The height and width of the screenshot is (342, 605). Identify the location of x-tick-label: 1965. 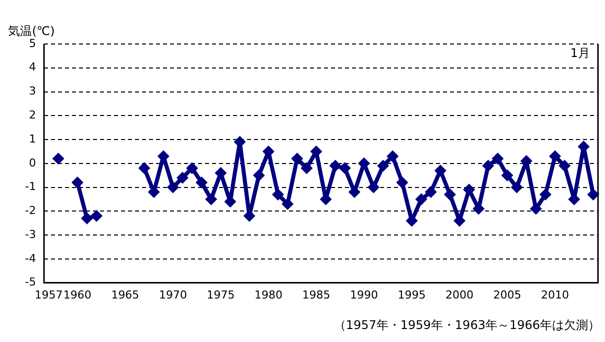
(125, 295).